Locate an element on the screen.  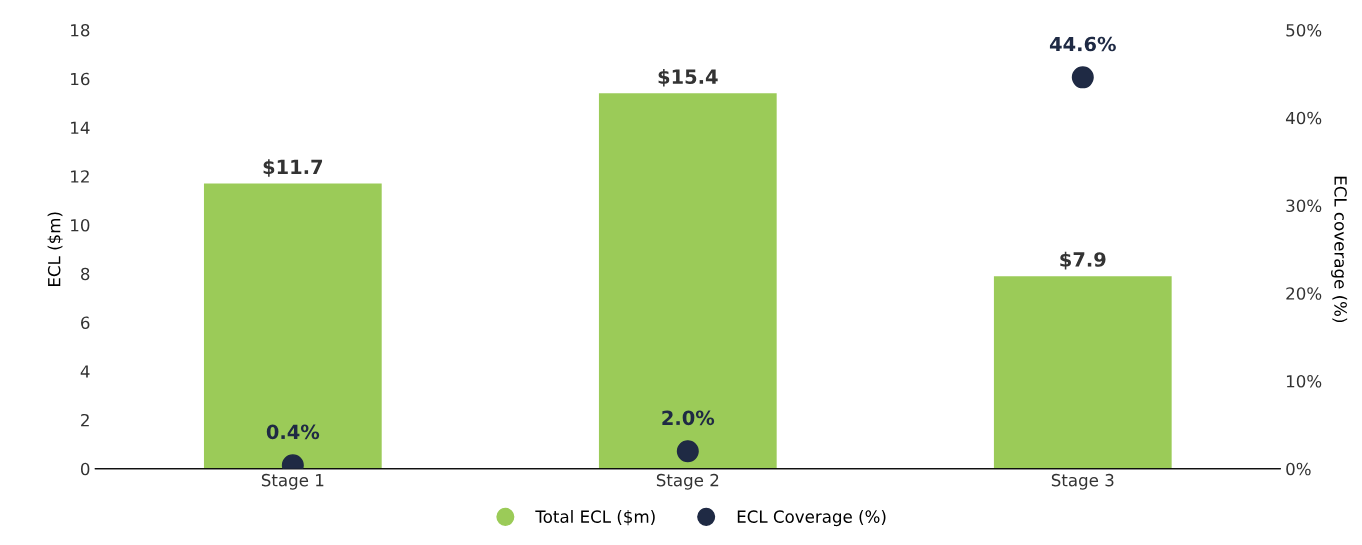
x-tick-label: Stage 3 is located at coordinates (1082, 481).